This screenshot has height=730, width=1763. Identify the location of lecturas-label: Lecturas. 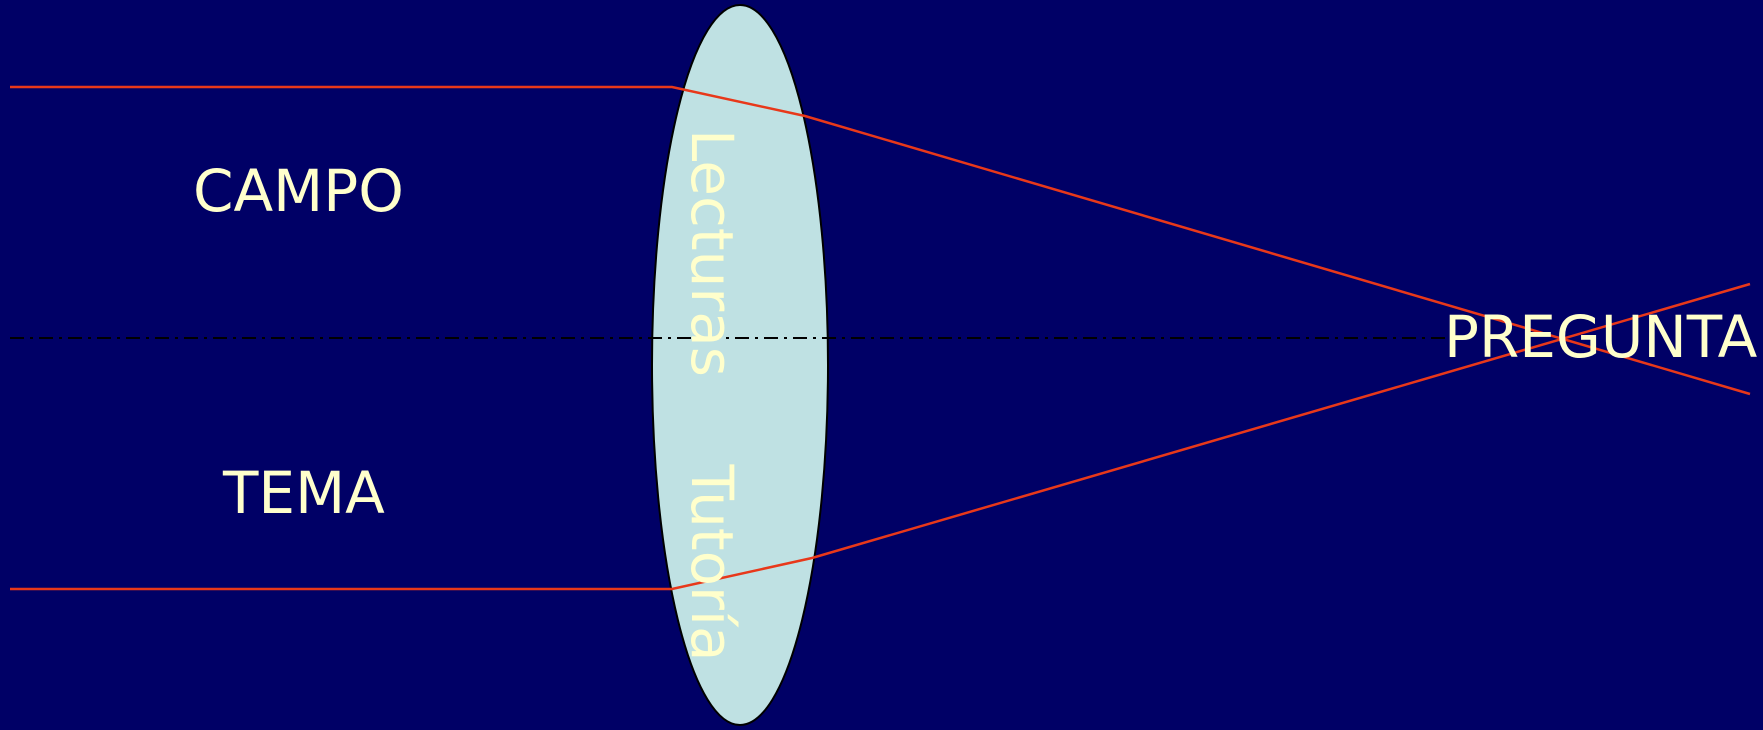
(712, 253).